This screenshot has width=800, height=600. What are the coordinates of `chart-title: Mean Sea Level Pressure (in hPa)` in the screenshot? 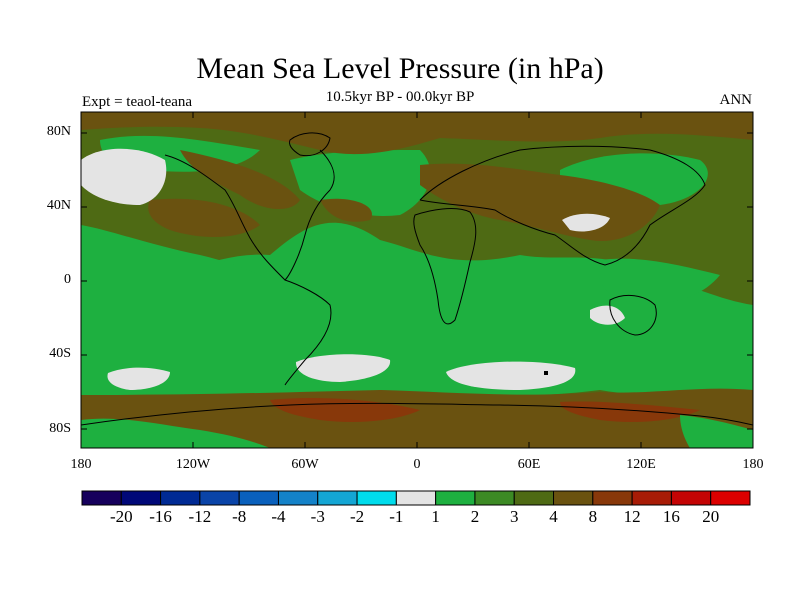 It's located at (400, 68).